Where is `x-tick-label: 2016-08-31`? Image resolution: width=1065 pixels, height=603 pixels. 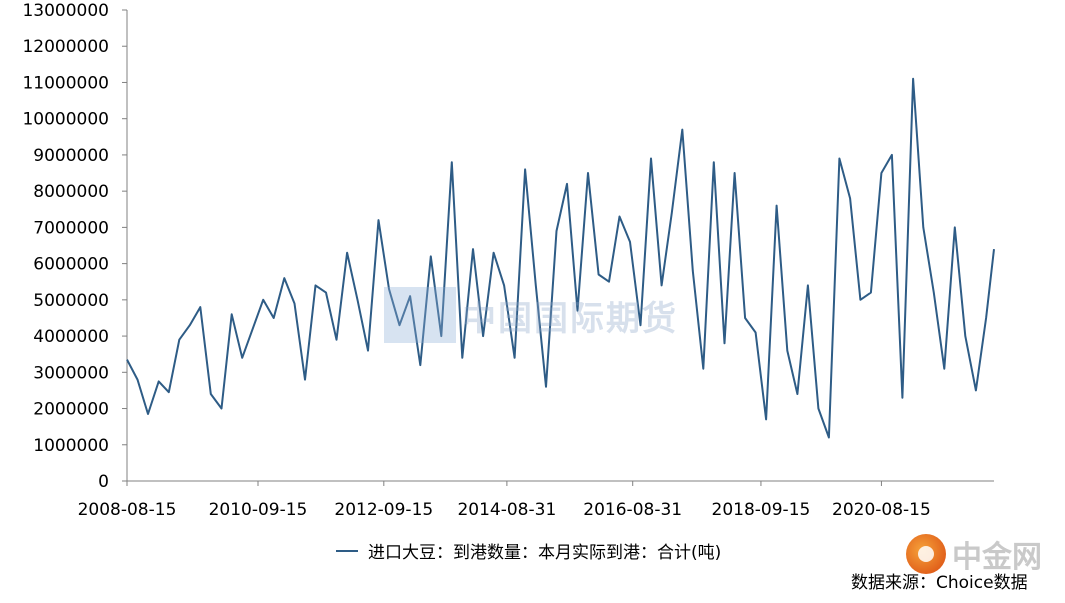 x-tick-label: 2016-08-31 is located at coordinates (632, 510).